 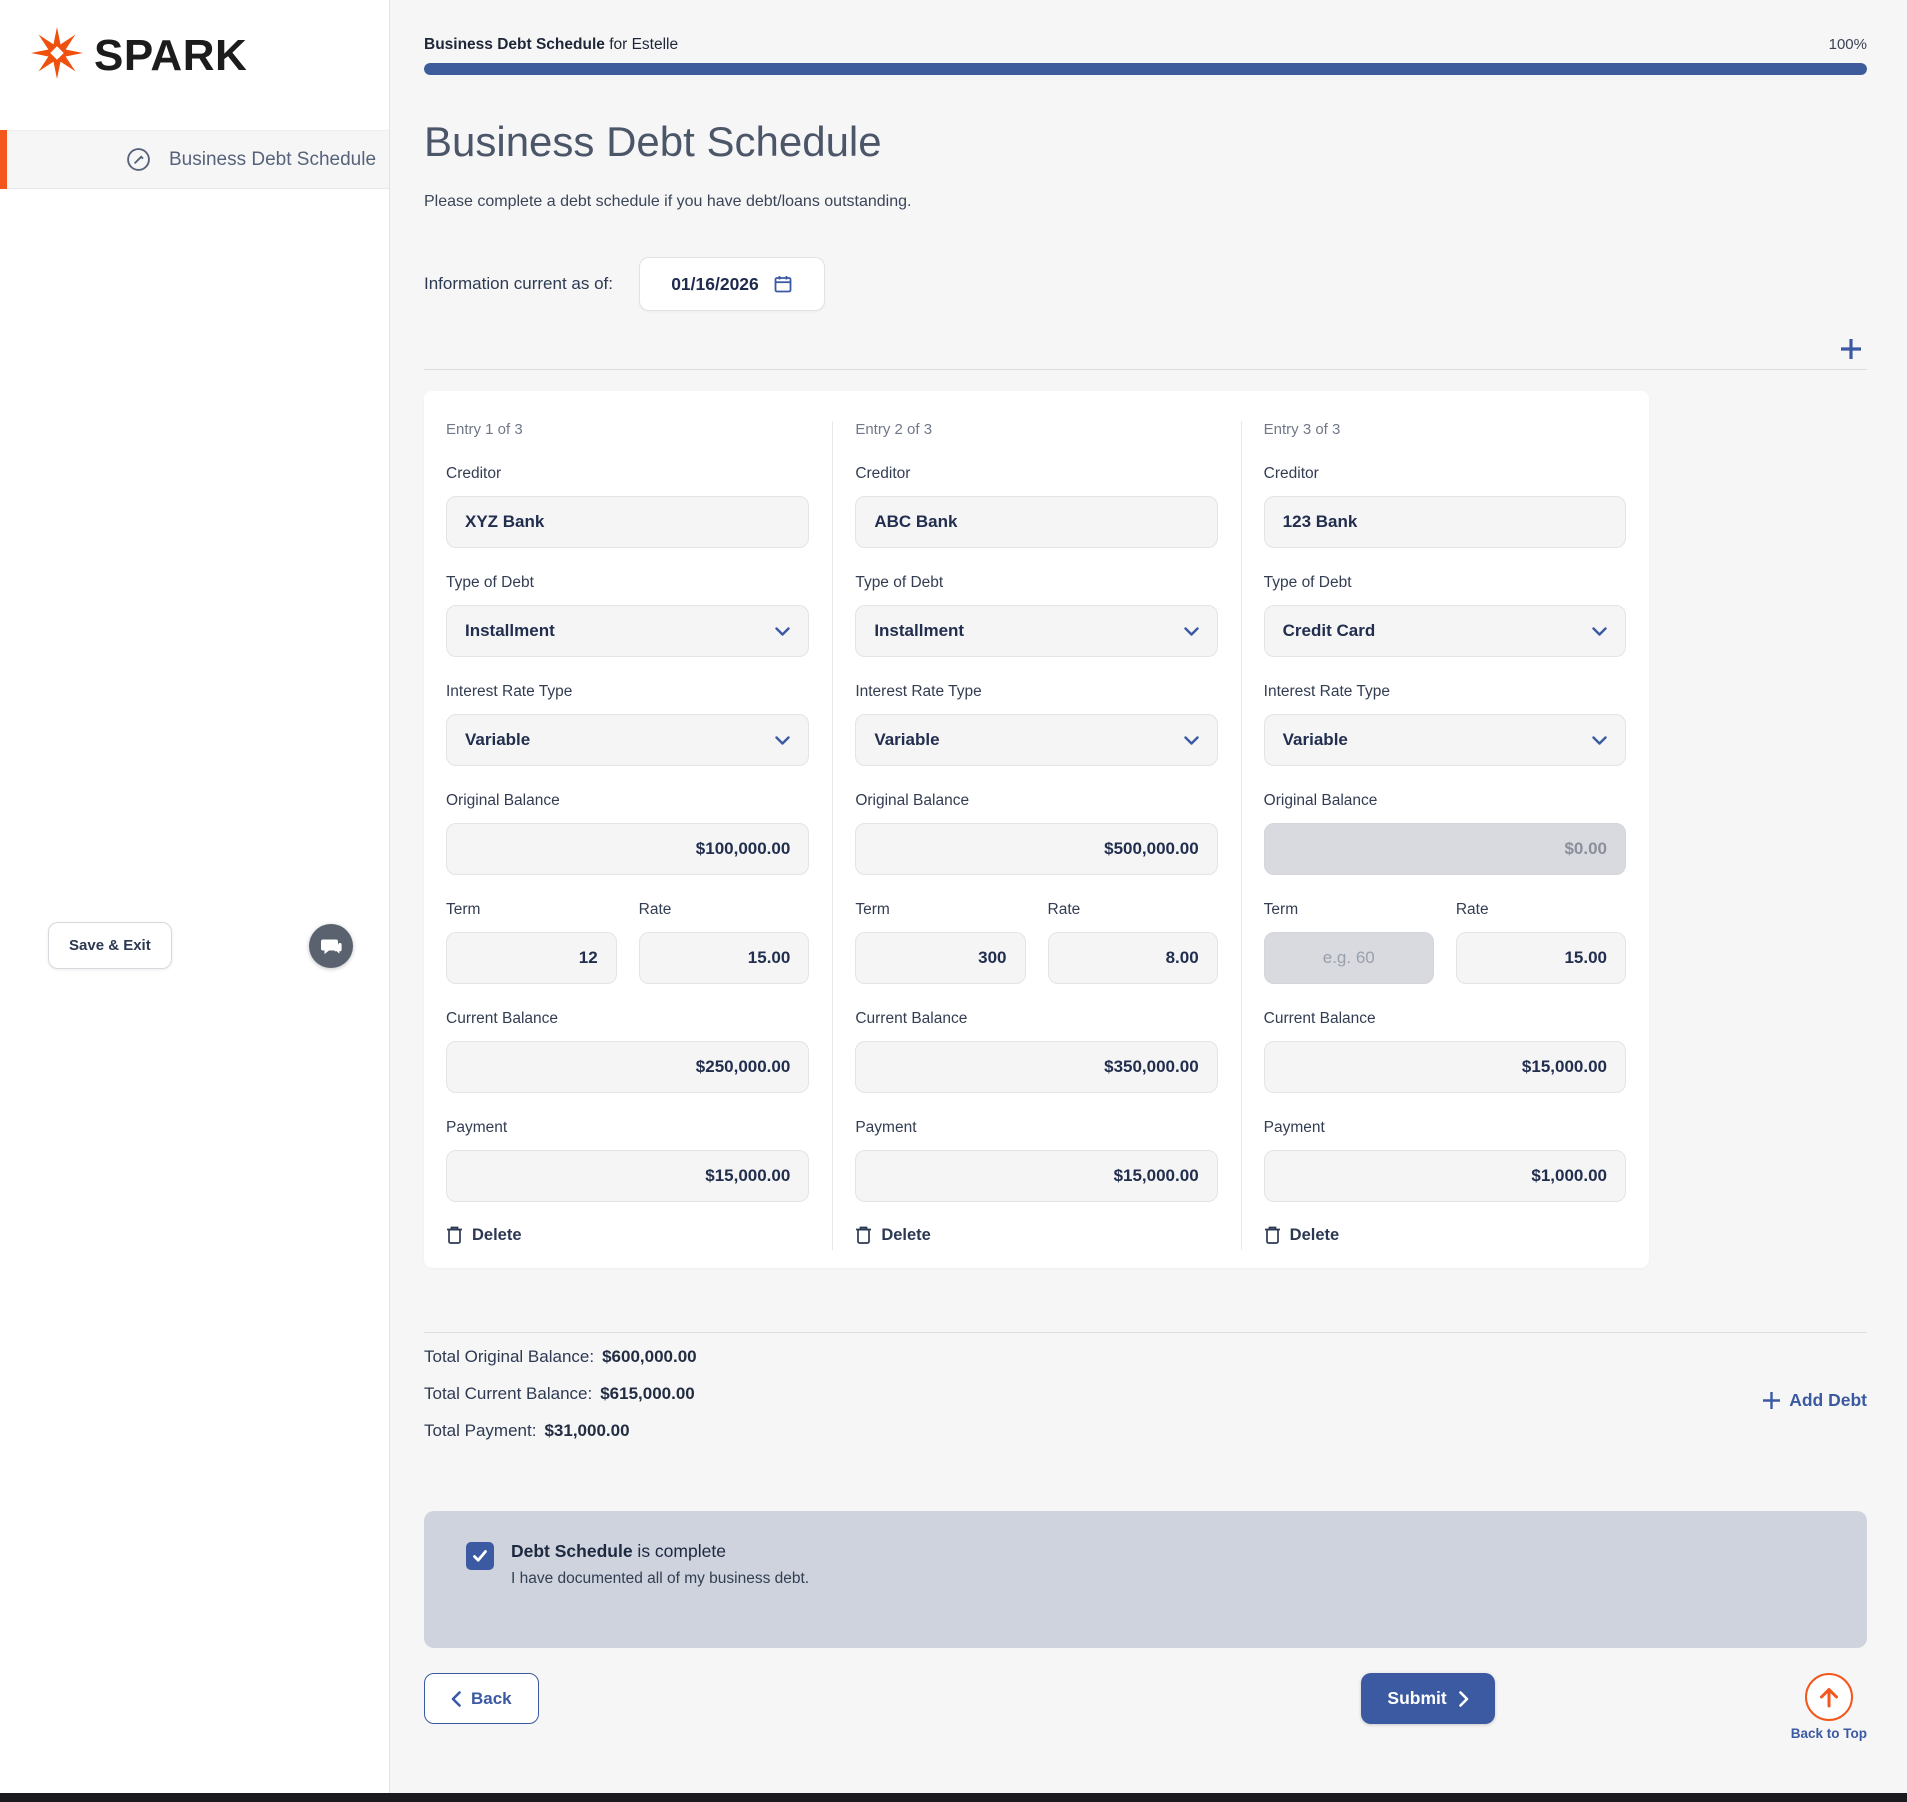 What do you see at coordinates (481, 1698) in the screenshot?
I see `back-button: Back` at bounding box center [481, 1698].